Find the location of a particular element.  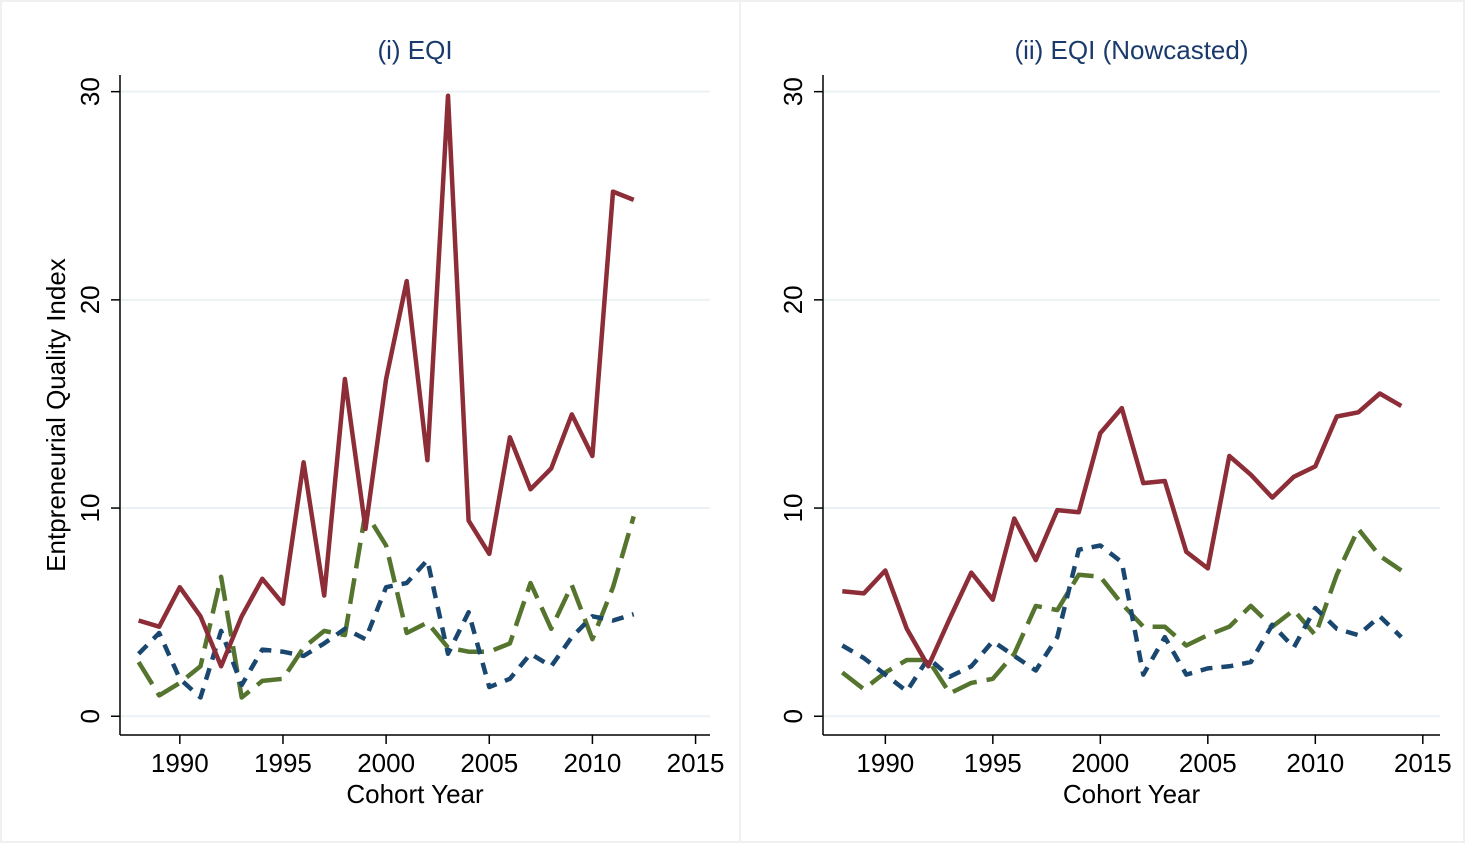

chart-title: (i) EQI is located at coordinates (414, 50).